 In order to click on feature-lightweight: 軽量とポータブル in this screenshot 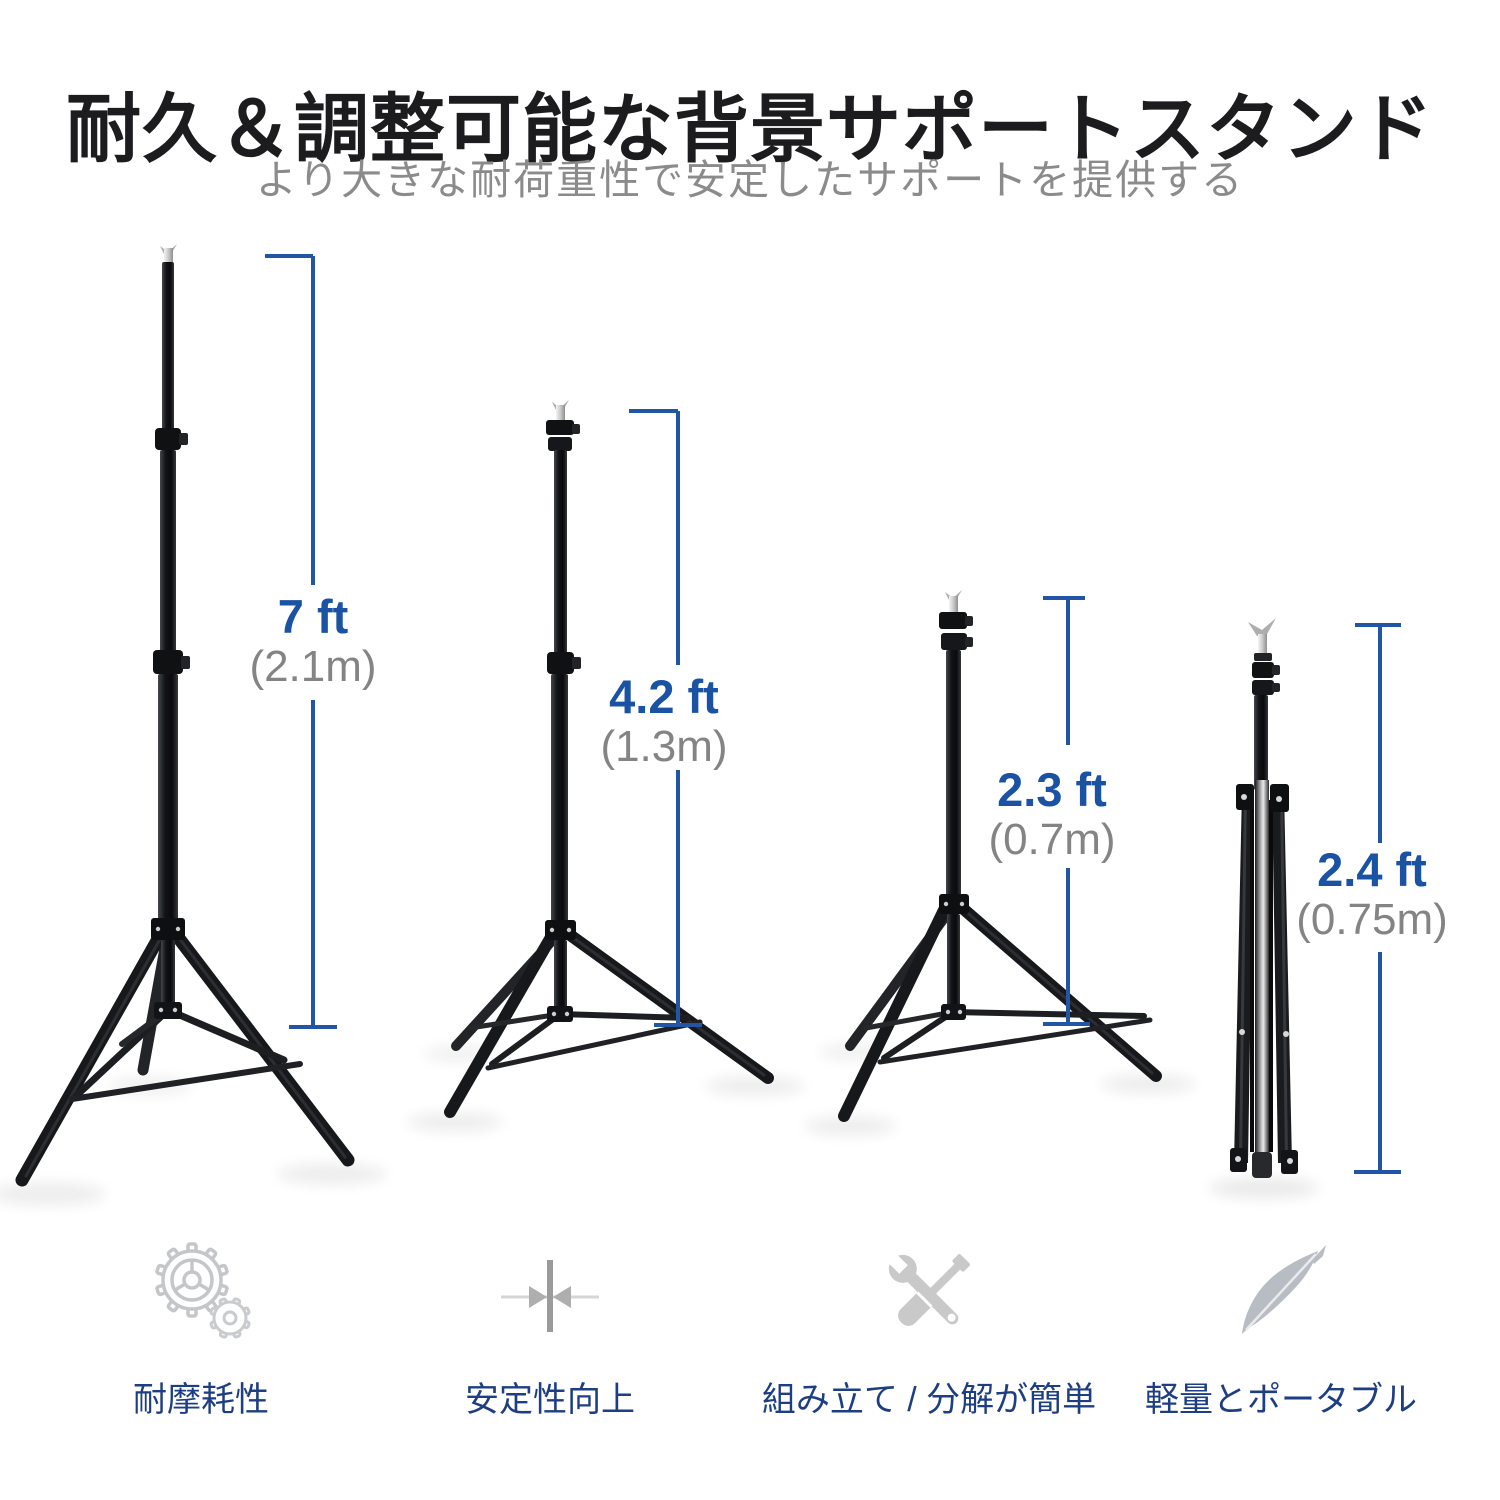, I will do `click(1281, 1330)`.